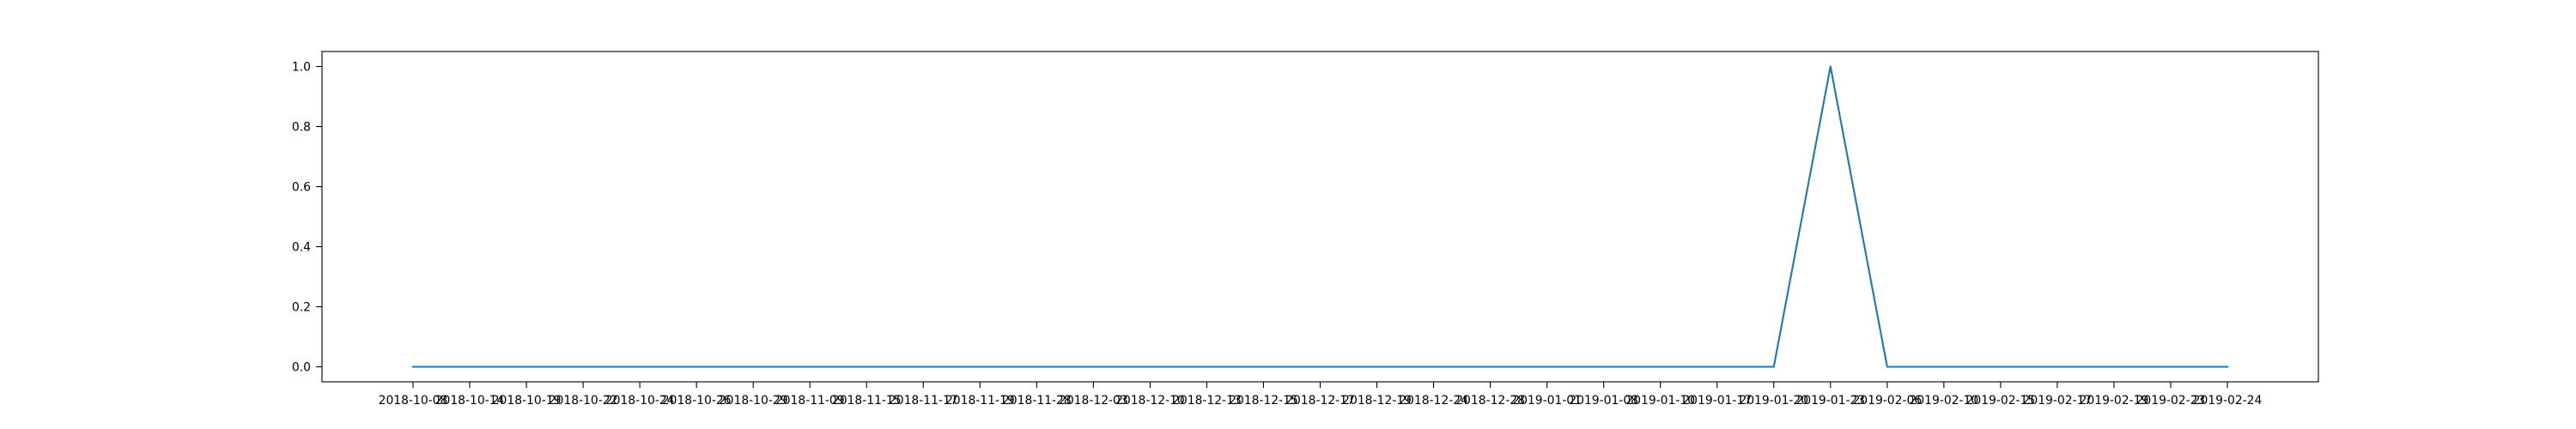 The height and width of the screenshot is (429, 2576). Describe the element at coordinates (1377, 401) in the screenshot. I see `x-tick-label: 2018-12-19` at that location.